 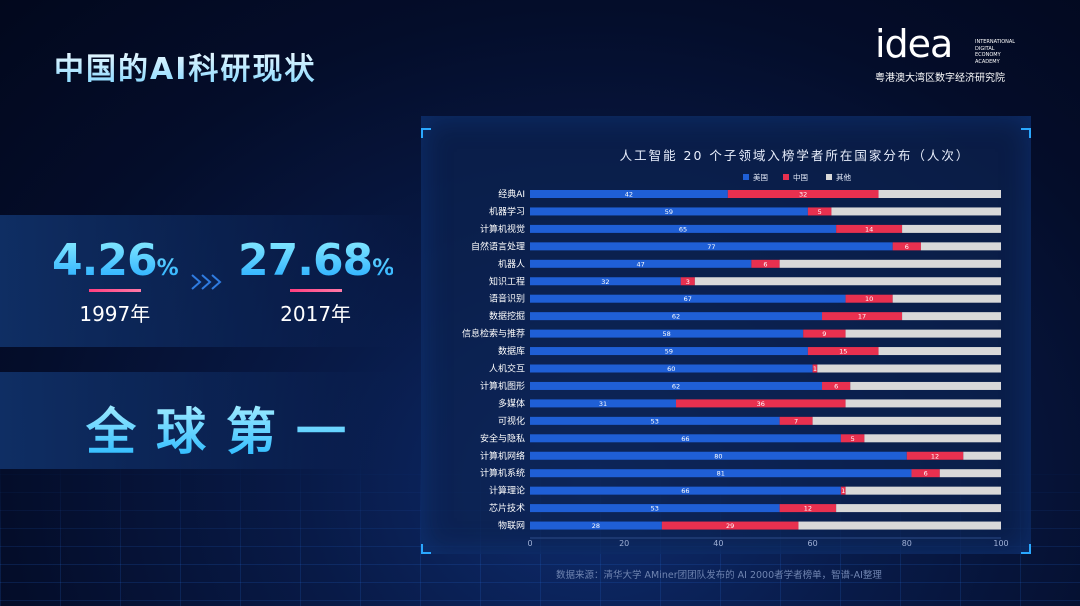 What do you see at coordinates (502, 473) in the screenshot?
I see `category-label: 计算机系统` at bounding box center [502, 473].